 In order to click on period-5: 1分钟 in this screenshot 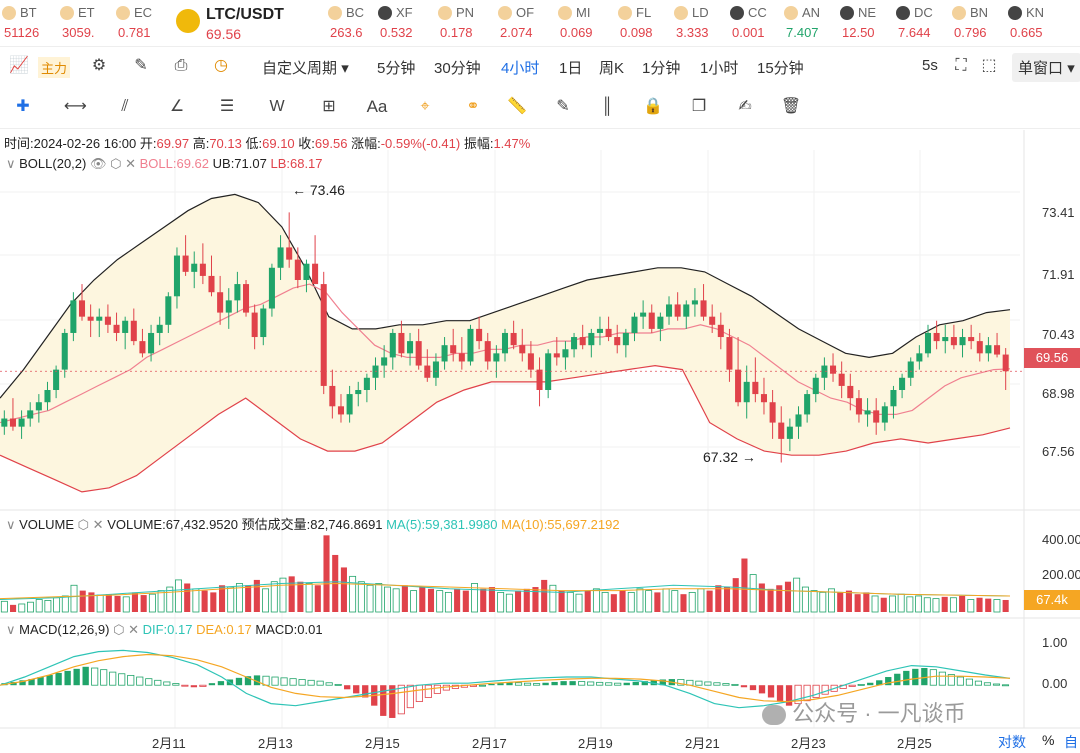, I will do `click(661, 68)`.